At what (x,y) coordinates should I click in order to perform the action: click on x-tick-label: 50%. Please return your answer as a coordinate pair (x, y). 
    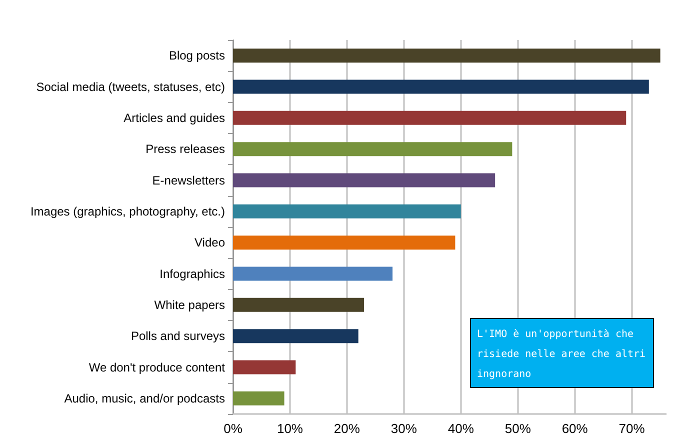
    Looking at the image, I should click on (518, 428).